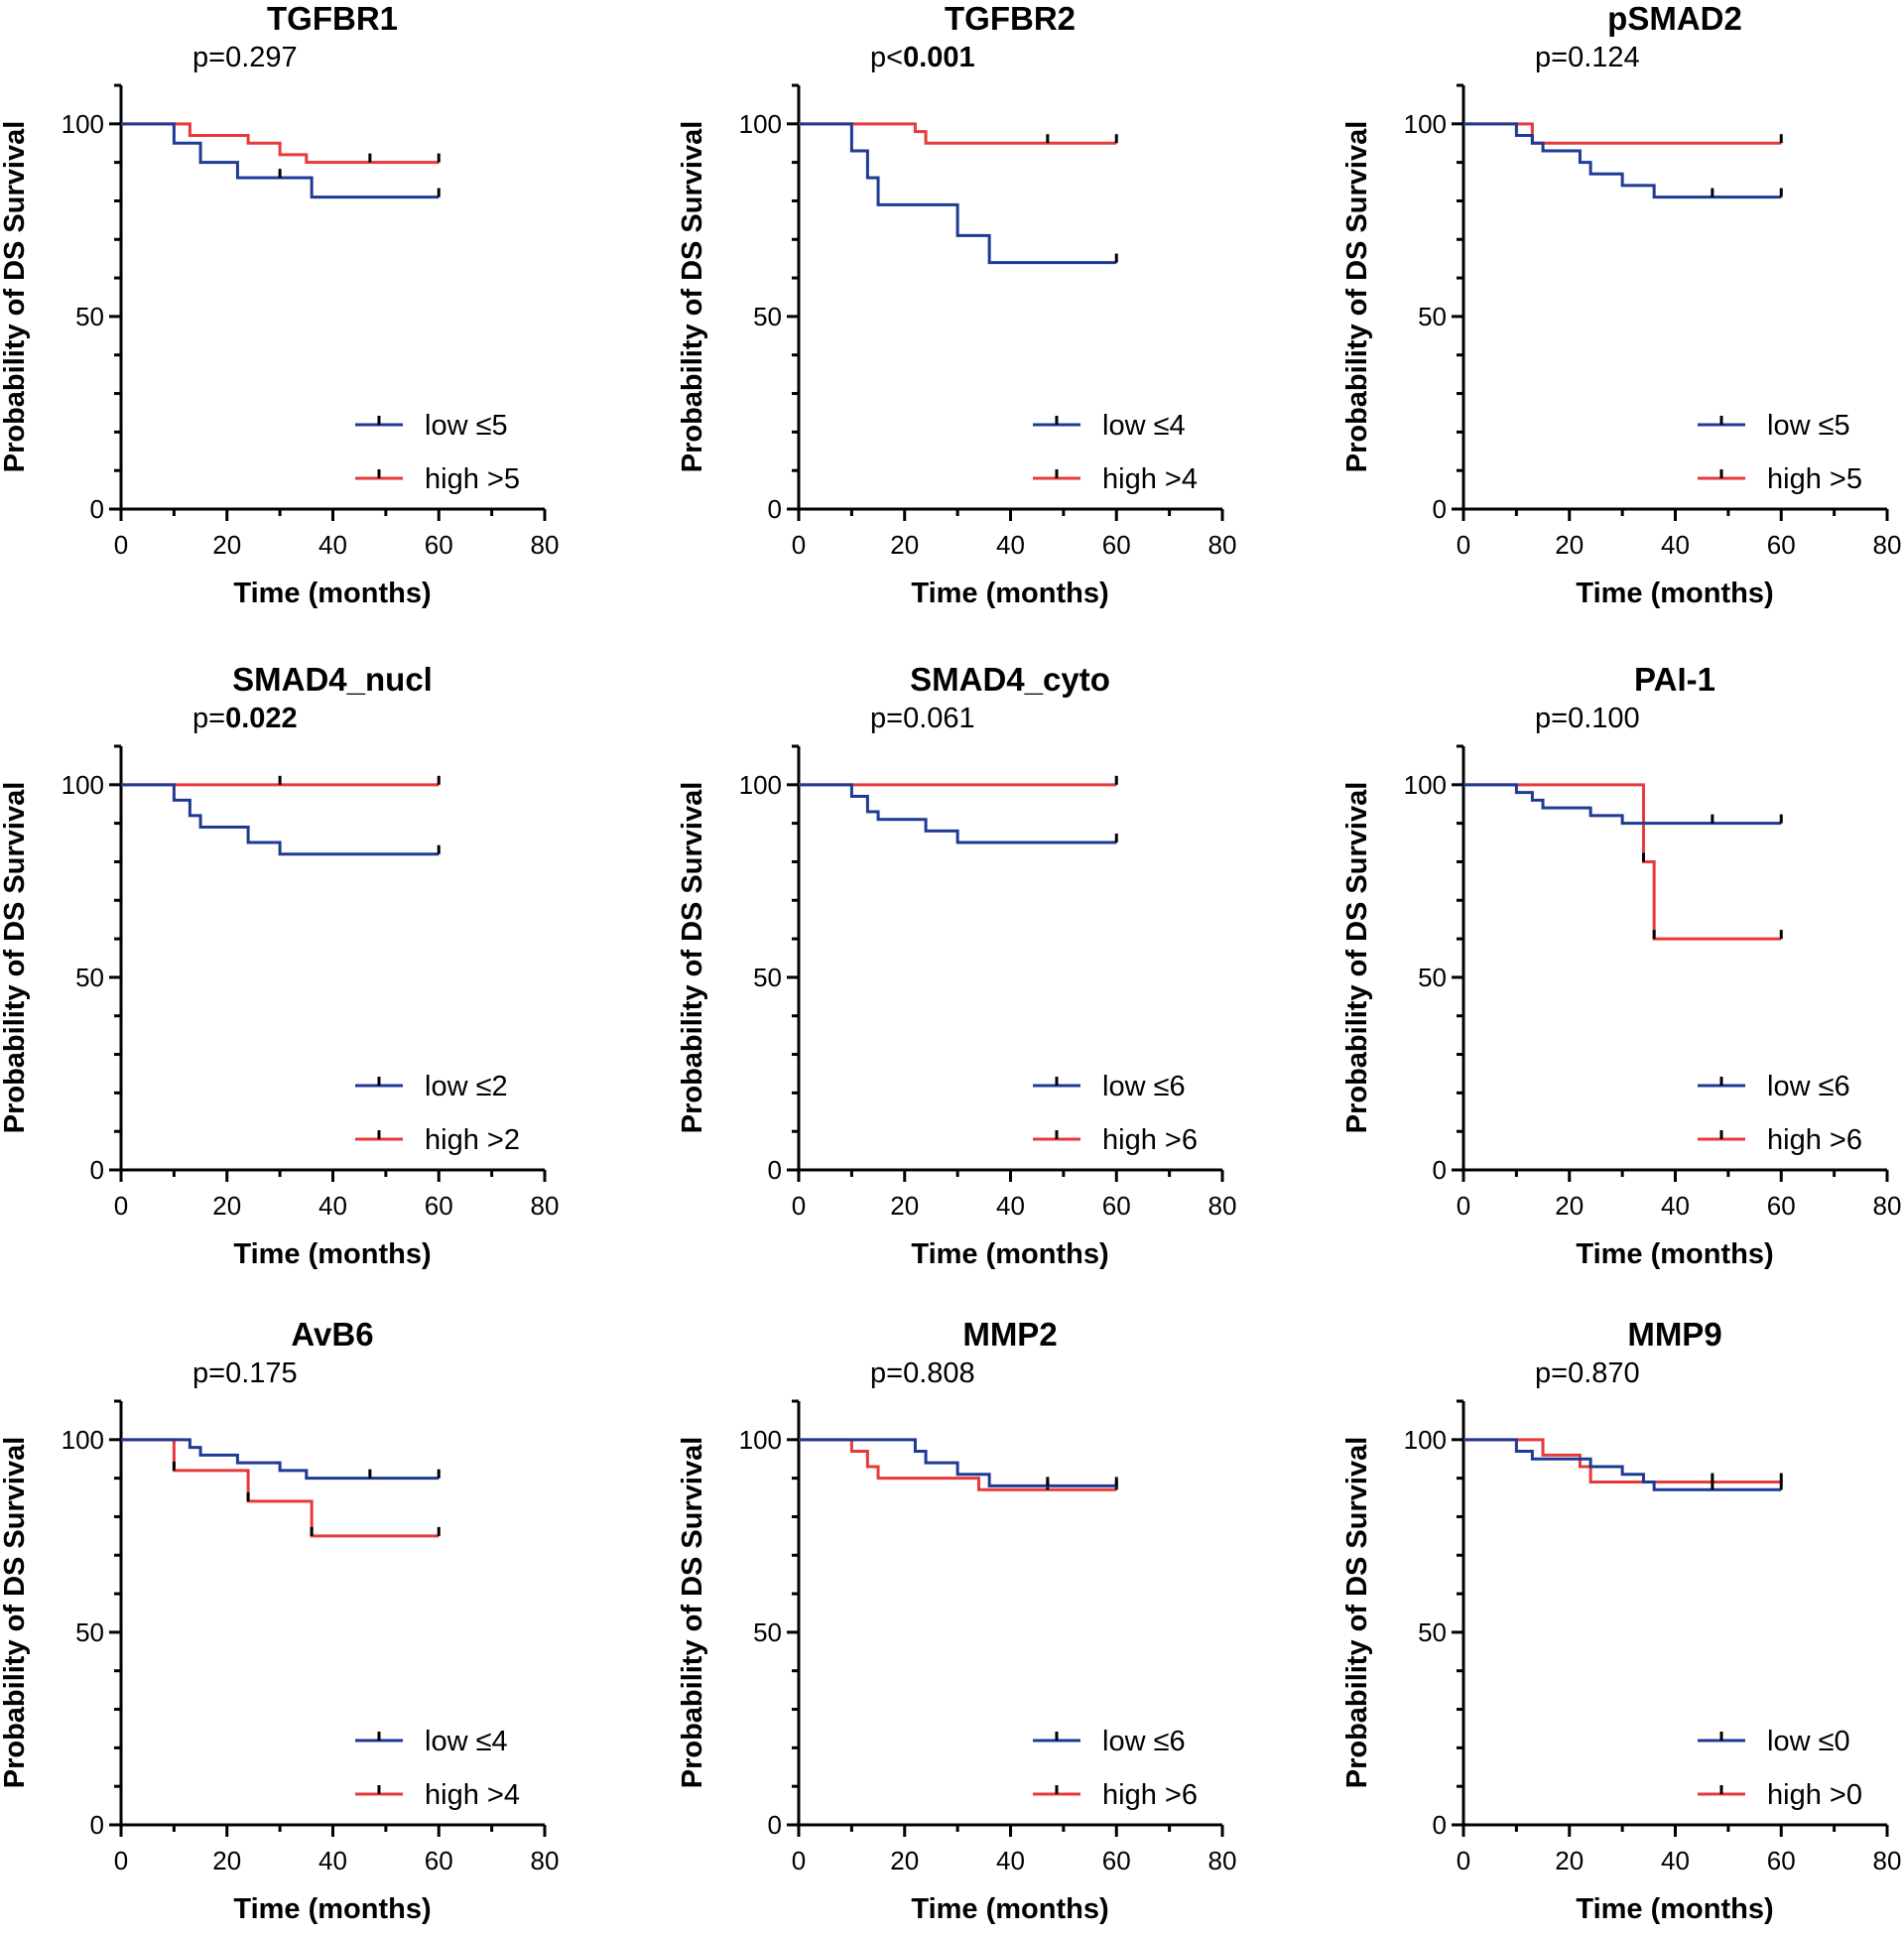  What do you see at coordinates (1587, 1373) in the screenshot?
I see `p-value: p=0.870` at bounding box center [1587, 1373].